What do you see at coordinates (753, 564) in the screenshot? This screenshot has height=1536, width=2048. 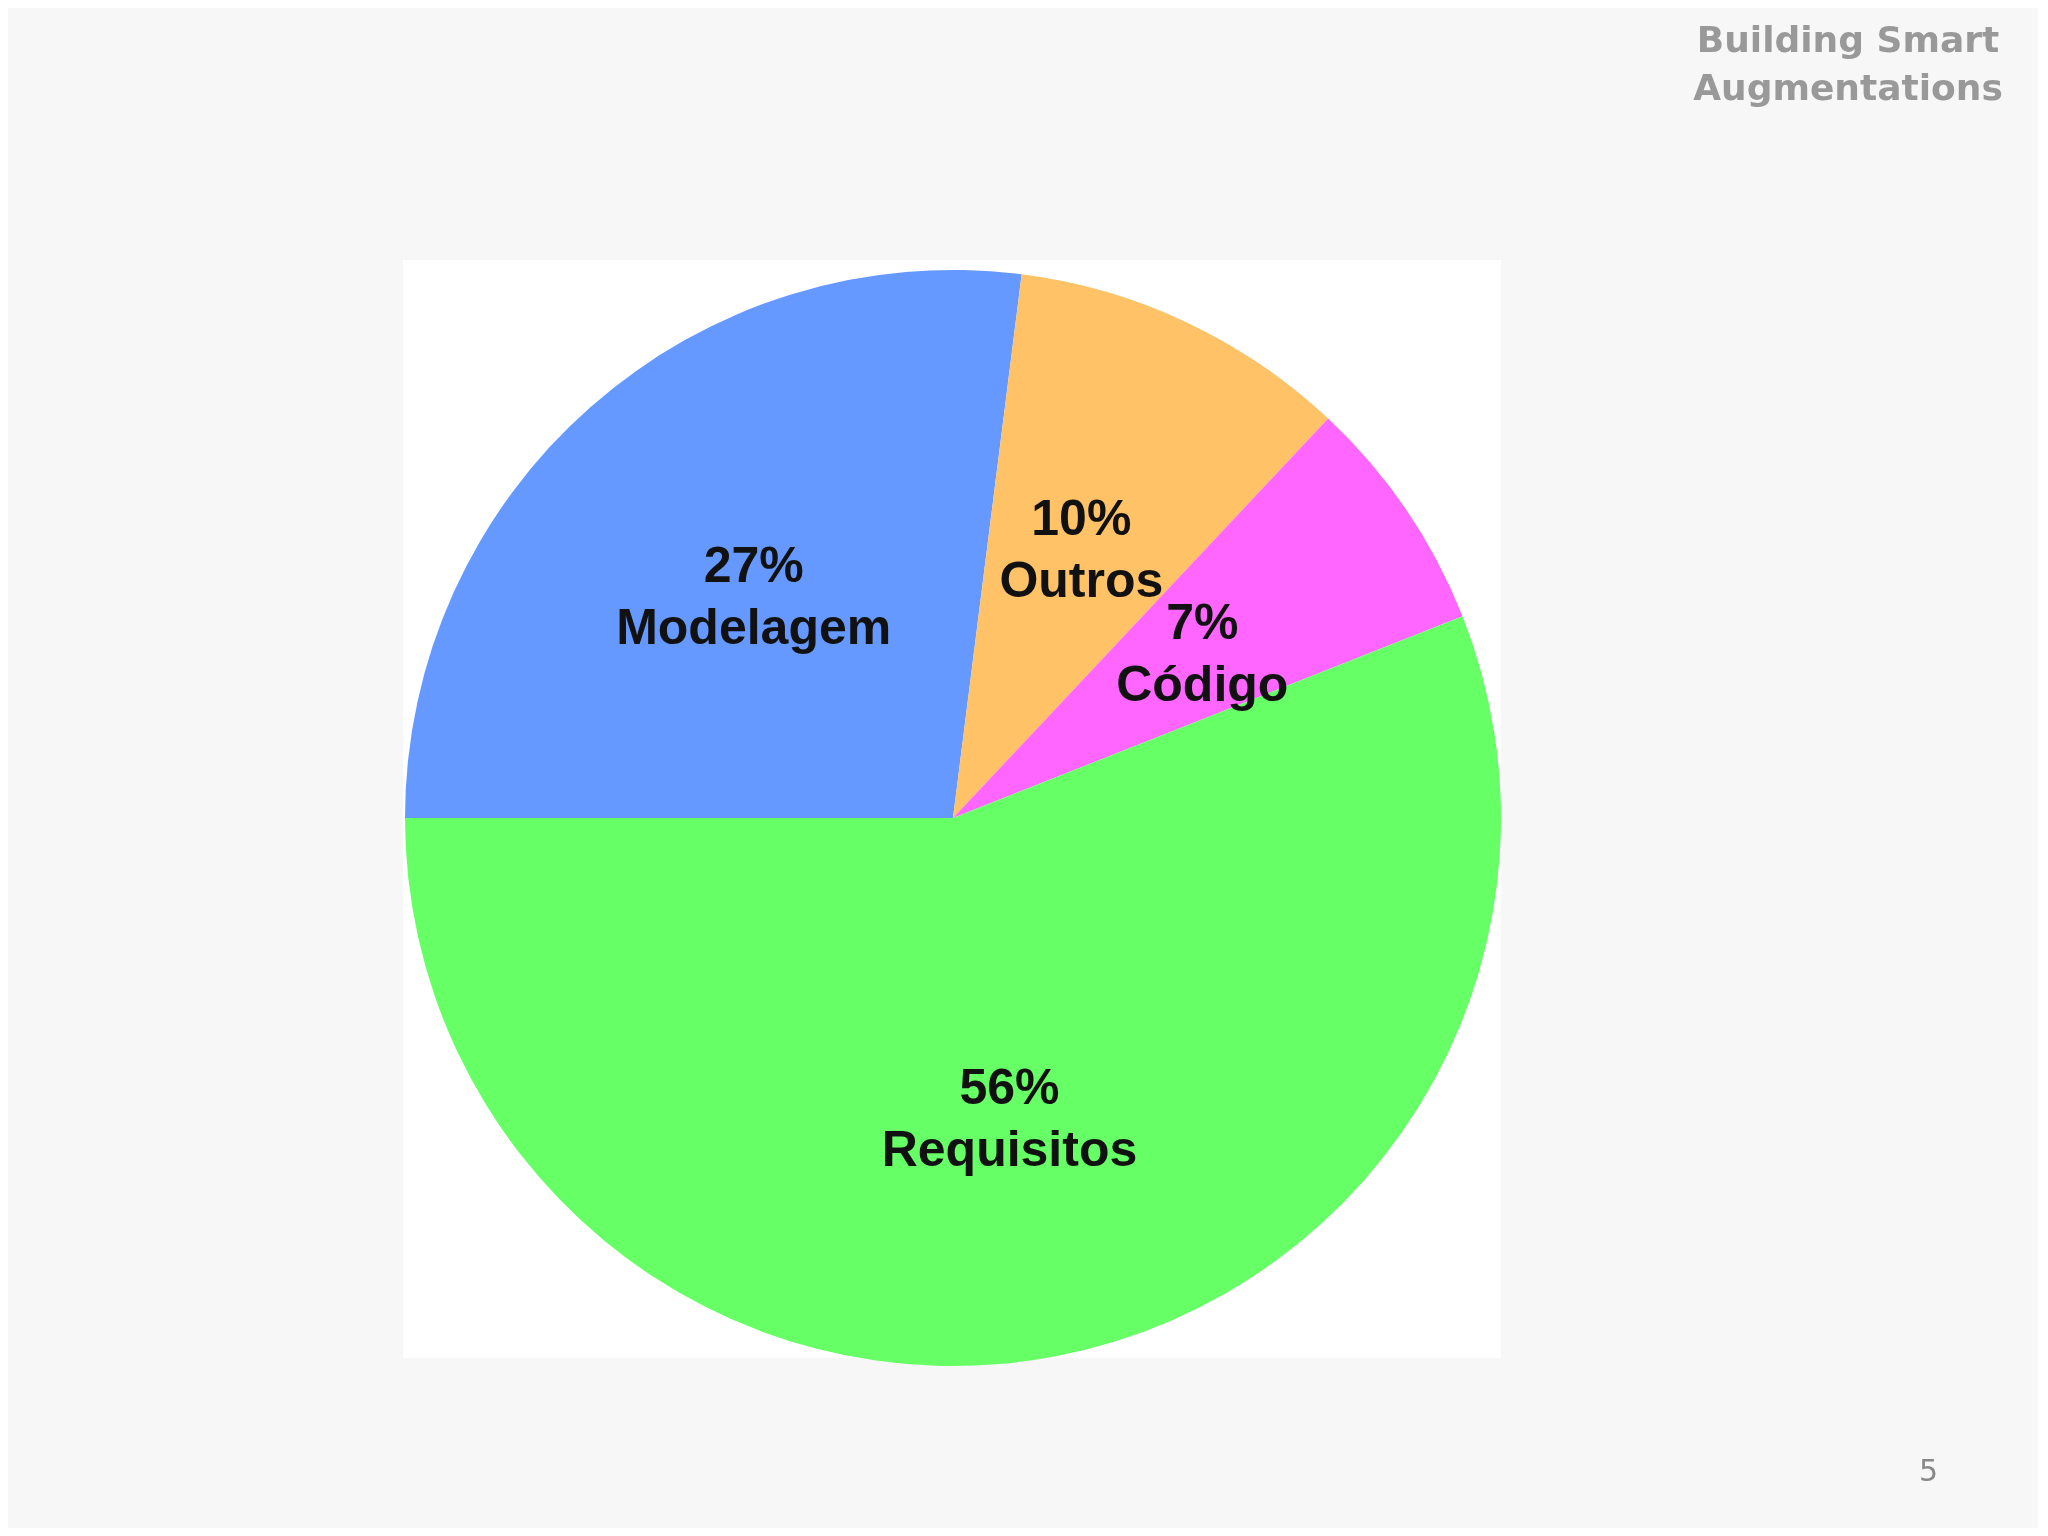 I see `data-label: 27%` at bounding box center [753, 564].